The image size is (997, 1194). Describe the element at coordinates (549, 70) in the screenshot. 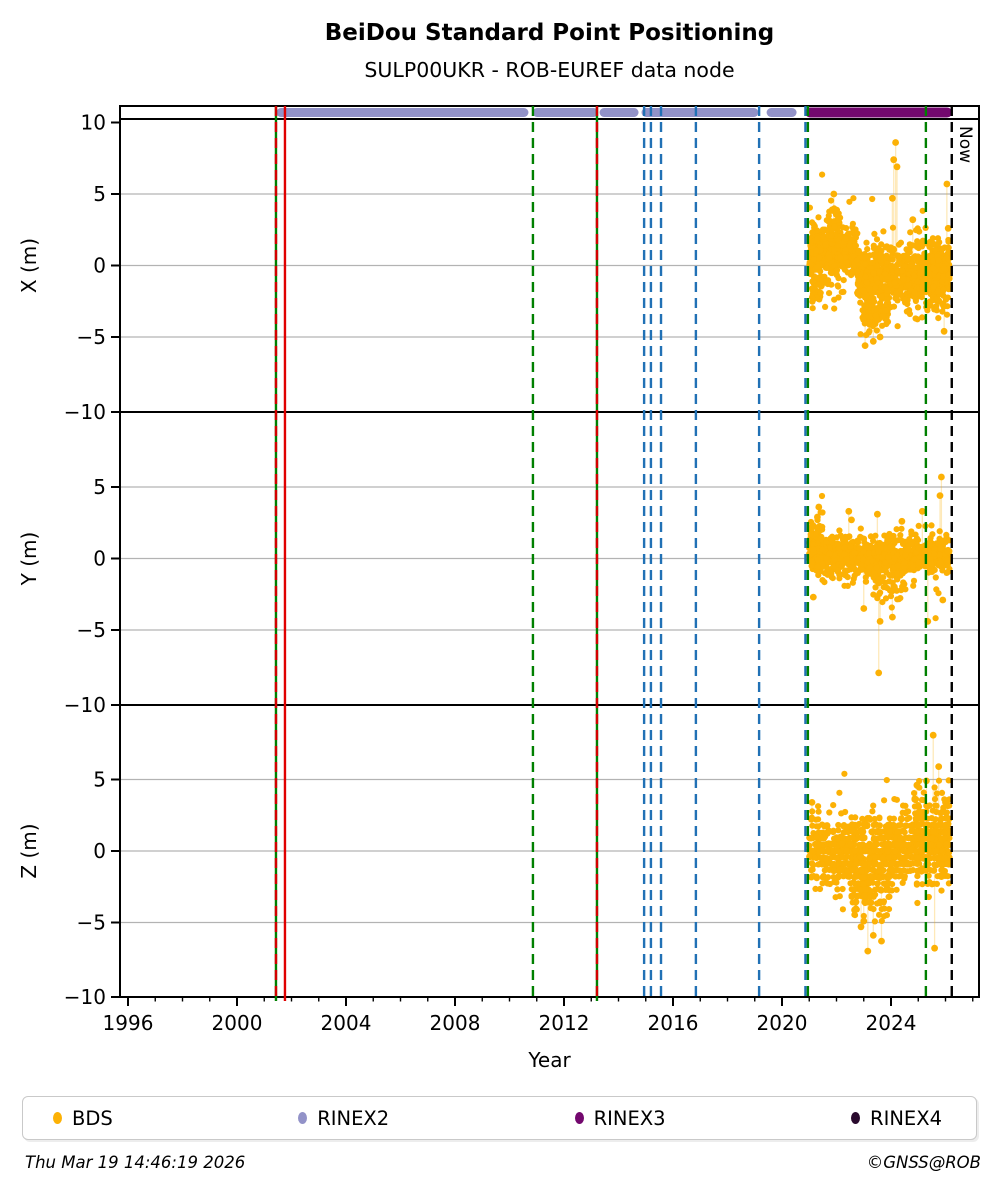

I see `page-subtitle: SULP00UKR - ROB-EUREF data node` at that location.